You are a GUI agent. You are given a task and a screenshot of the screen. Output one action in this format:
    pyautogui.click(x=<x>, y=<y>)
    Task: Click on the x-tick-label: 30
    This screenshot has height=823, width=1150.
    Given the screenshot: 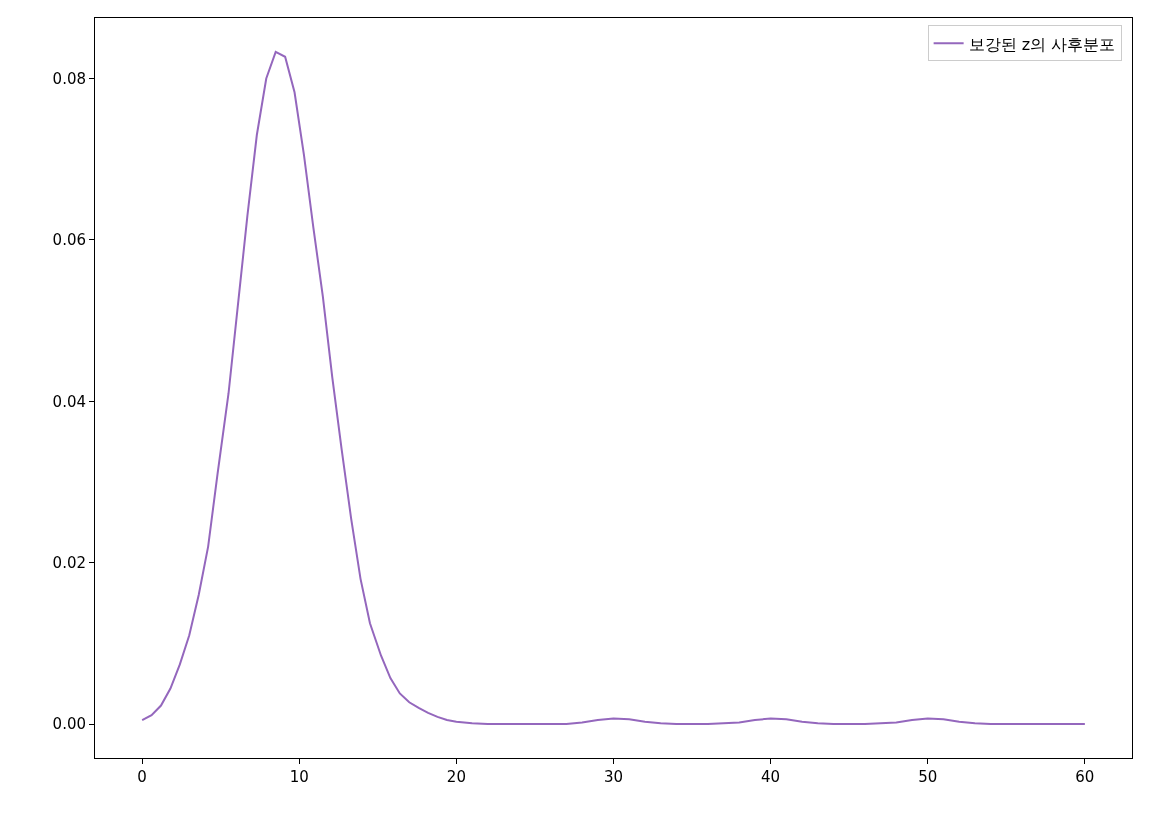 What is the action you would take?
    pyautogui.click(x=613, y=777)
    